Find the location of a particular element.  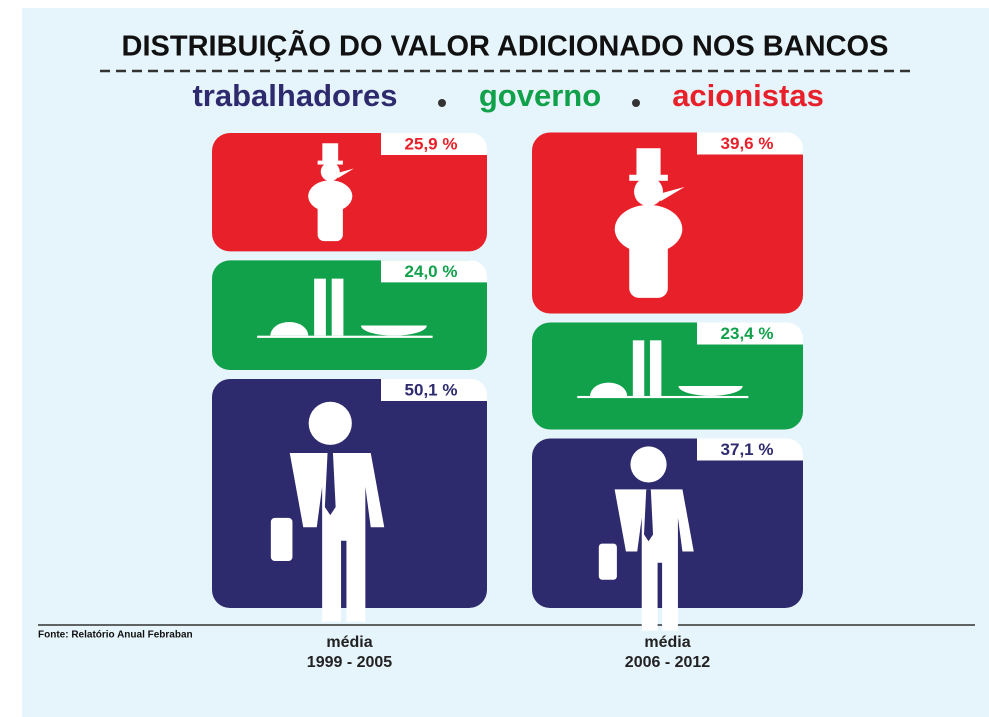

value-label: 39,6 % is located at coordinates (747, 143).